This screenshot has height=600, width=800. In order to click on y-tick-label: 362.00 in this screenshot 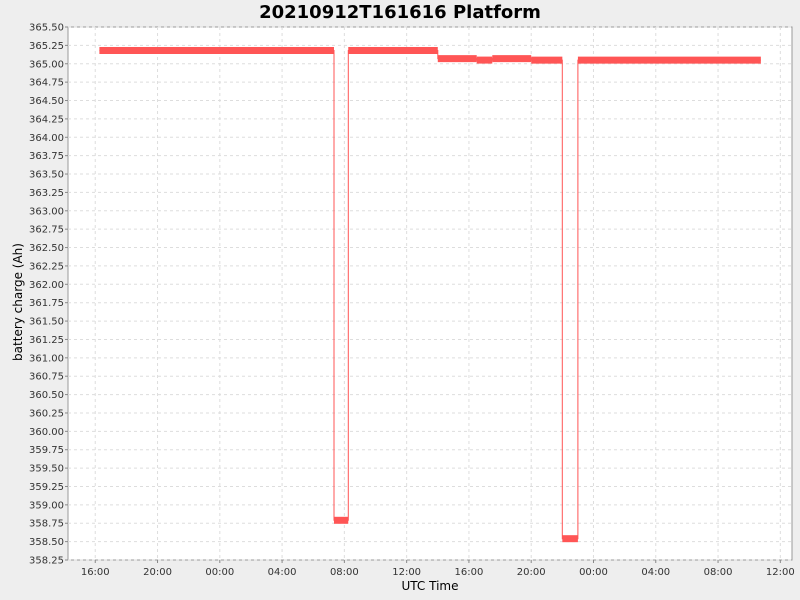, I will do `click(46, 285)`.